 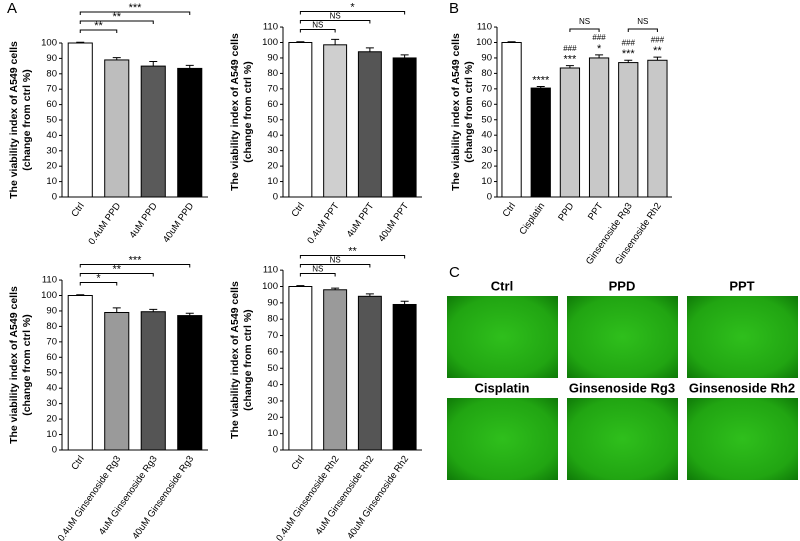 I want to click on significance-label: ***, so click(x=629, y=54).